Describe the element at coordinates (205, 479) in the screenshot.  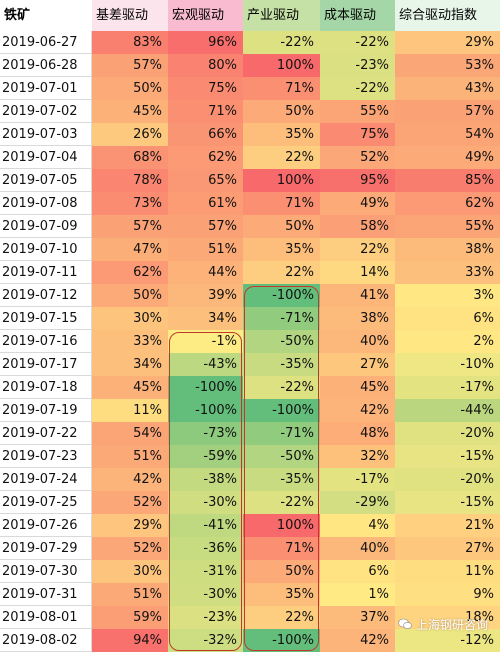
I see `value-cell: -38%` at that location.